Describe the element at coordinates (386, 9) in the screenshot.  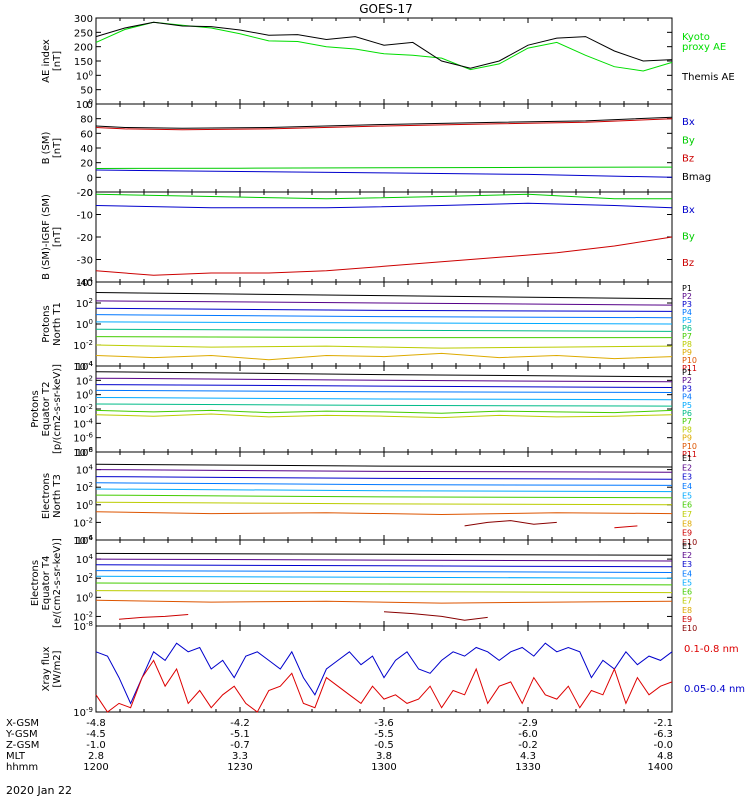
I see `chart-title: GOES-17` at that location.